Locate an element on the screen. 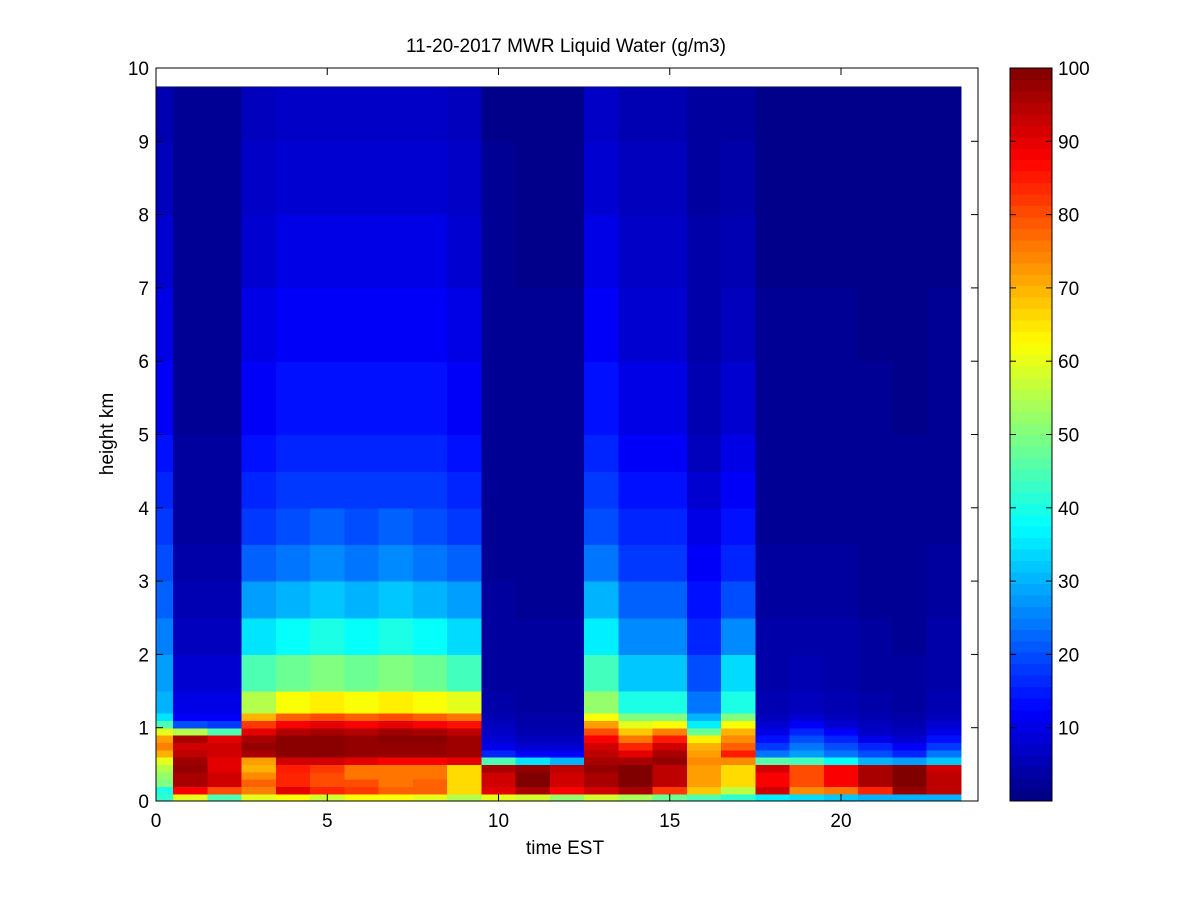  y-axis-label: height km is located at coordinates (107, 434).